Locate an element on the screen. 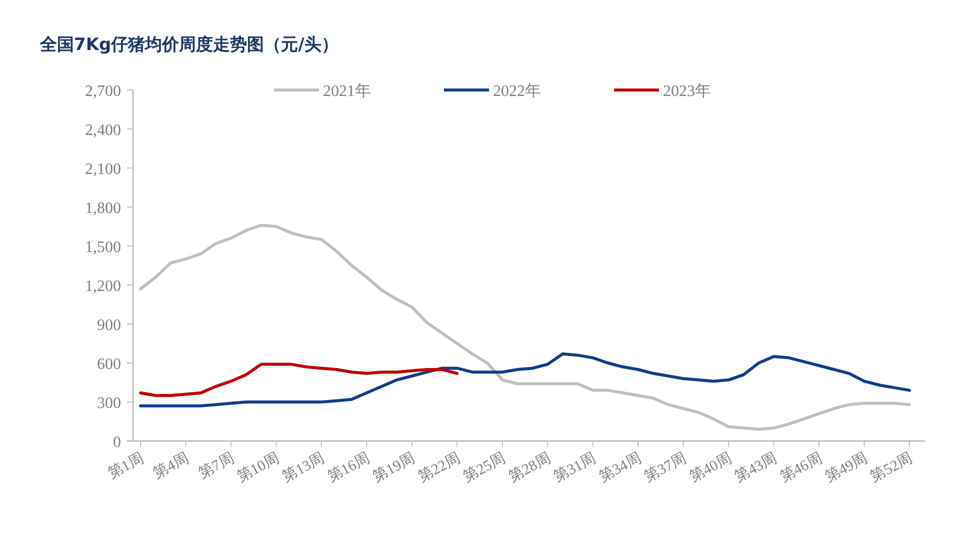 The image size is (970, 535). x-tick-label: 第22周 is located at coordinates (439, 468).